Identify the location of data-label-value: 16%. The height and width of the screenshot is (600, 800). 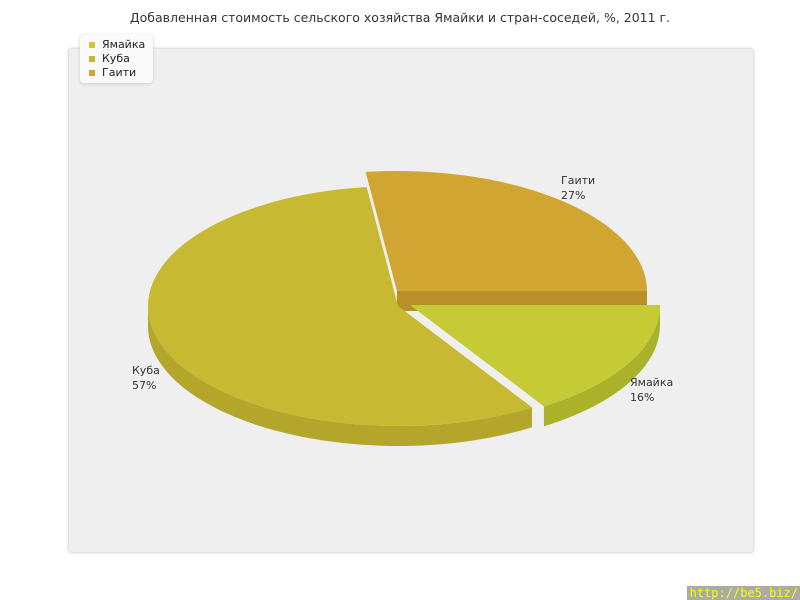
(642, 397).